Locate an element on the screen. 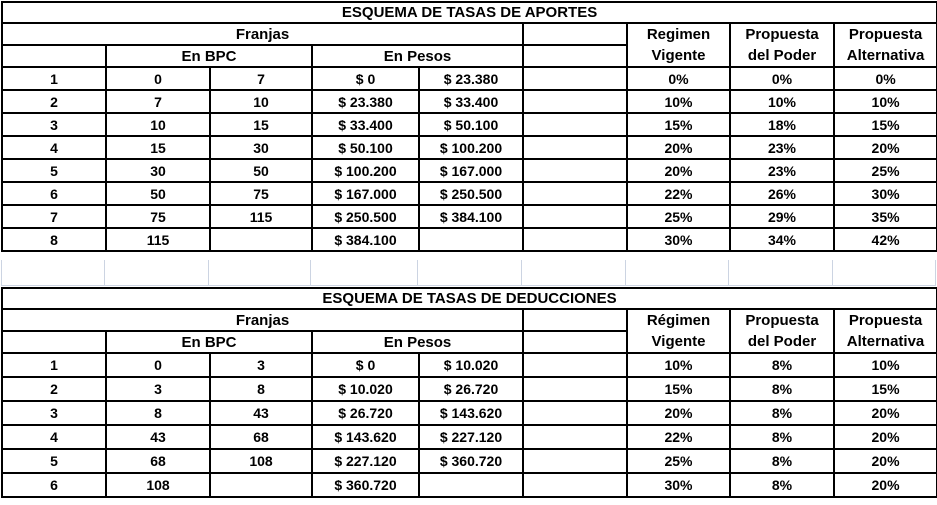 The height and width of the screenshot is (505, 937). cell-pesos-to: $ 250.500 is located at coordinates (471, 193).